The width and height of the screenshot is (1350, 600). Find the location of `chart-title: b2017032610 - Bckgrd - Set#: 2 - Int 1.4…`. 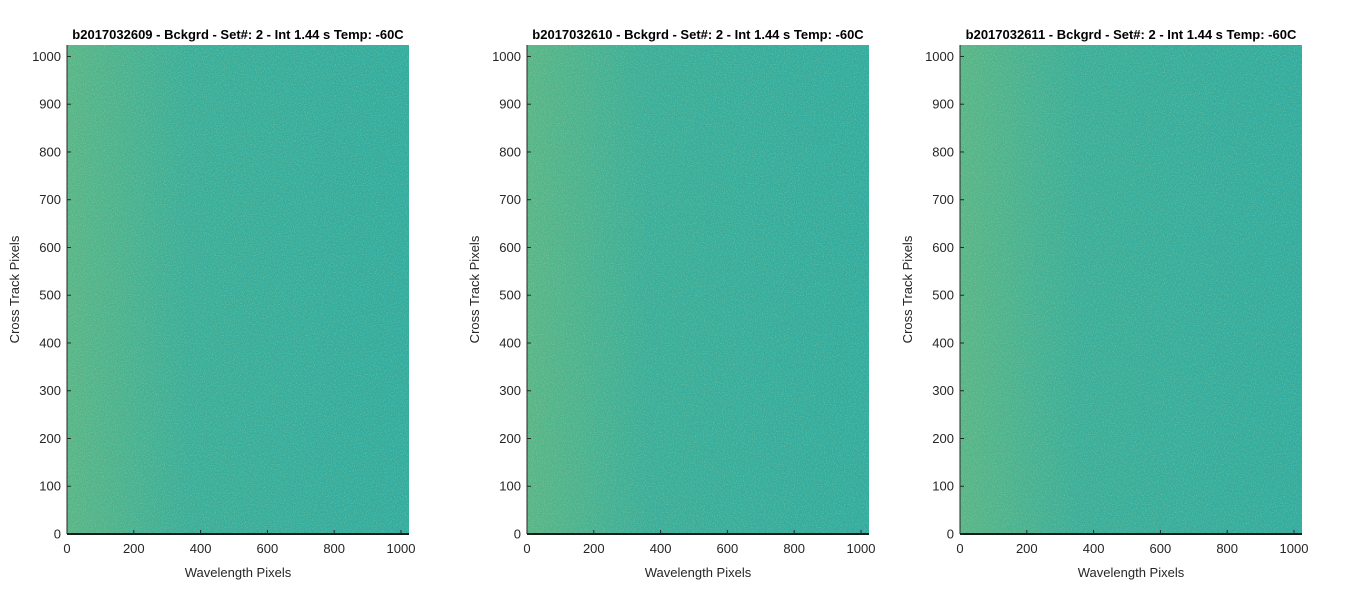

chart-title: b2017032610 - Bckgrd - Set#: 2 - Int 1.4… is located at coordinates (698, 34).